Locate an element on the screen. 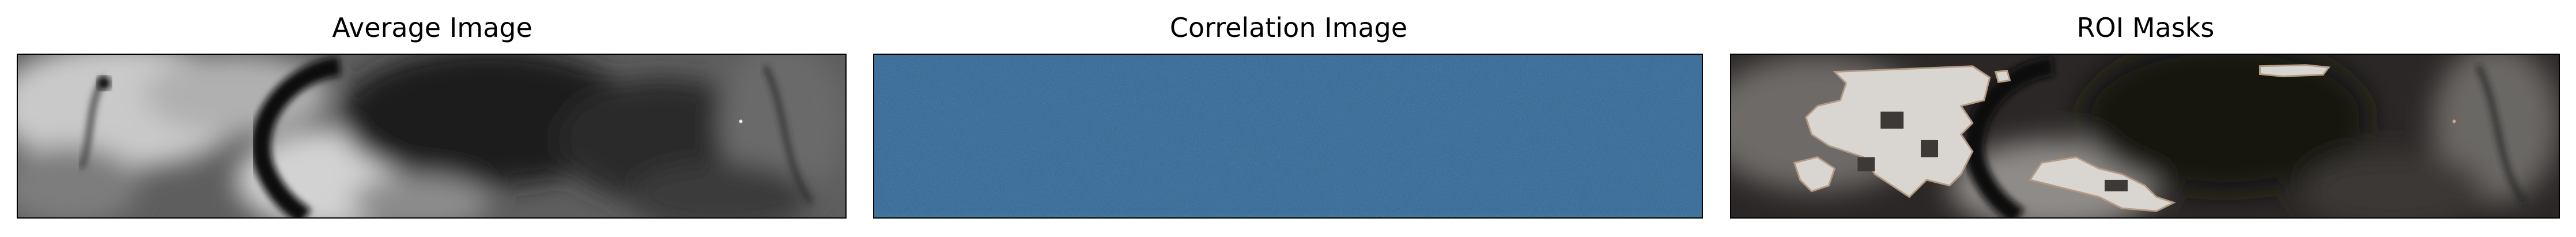 The width and height of the screenshot is (2576, 237). roi-masks-title: ROI Masks is located at coordinates (2145, 27).